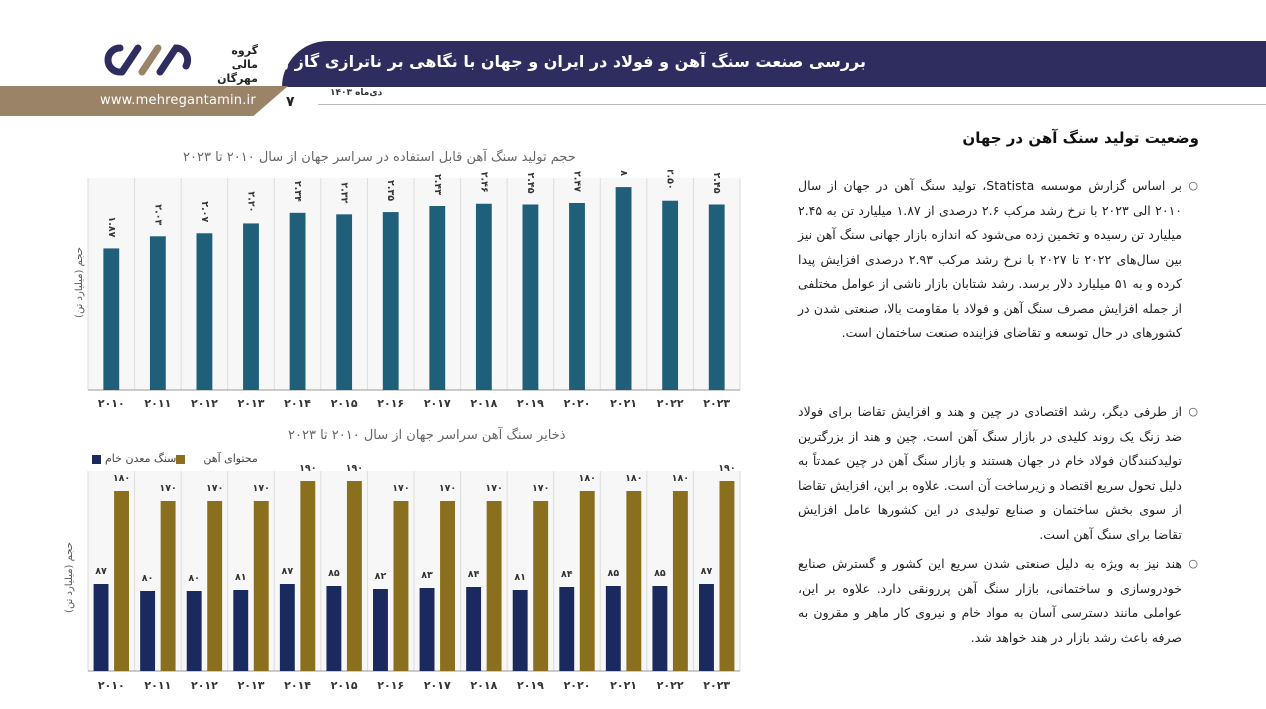 The height and width of the screenshot is (709, 1266). I want to click on data-label-3: ۲.۲۰, so click(251, 201).